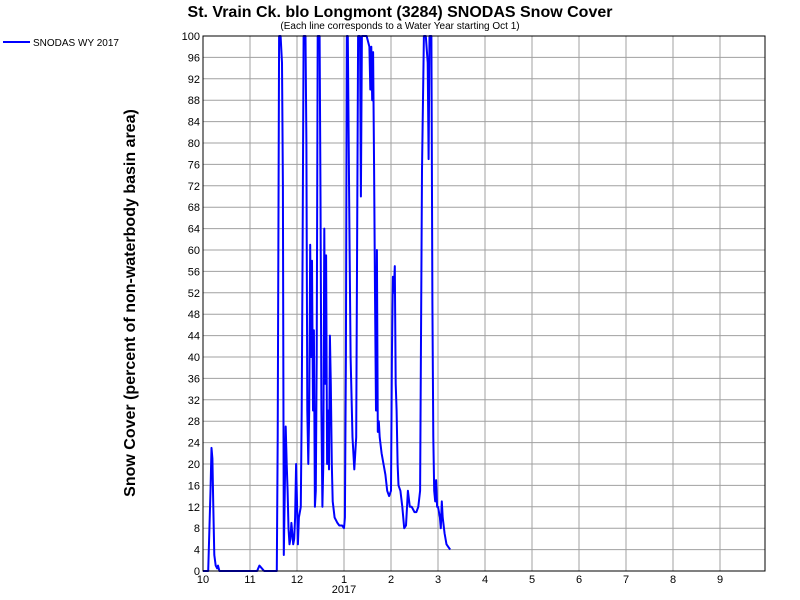 This screenshot has height=600, width=800. I want to click on x-tick-label: 4, so click(485, 580).